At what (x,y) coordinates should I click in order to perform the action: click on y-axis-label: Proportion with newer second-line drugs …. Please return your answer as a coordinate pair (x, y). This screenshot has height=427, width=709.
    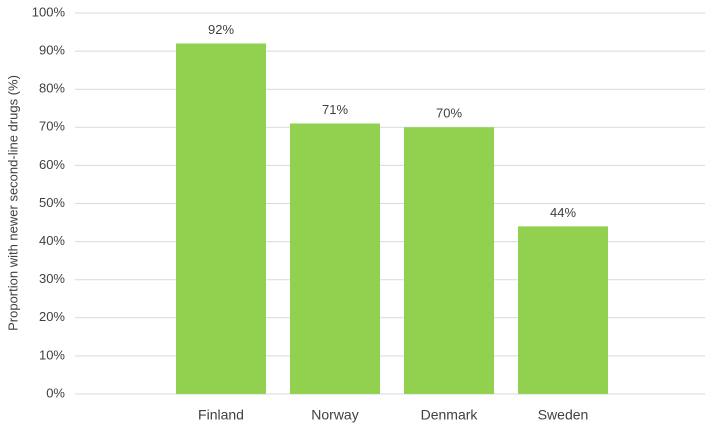
    Looking at the image, I should click on (12, 203).